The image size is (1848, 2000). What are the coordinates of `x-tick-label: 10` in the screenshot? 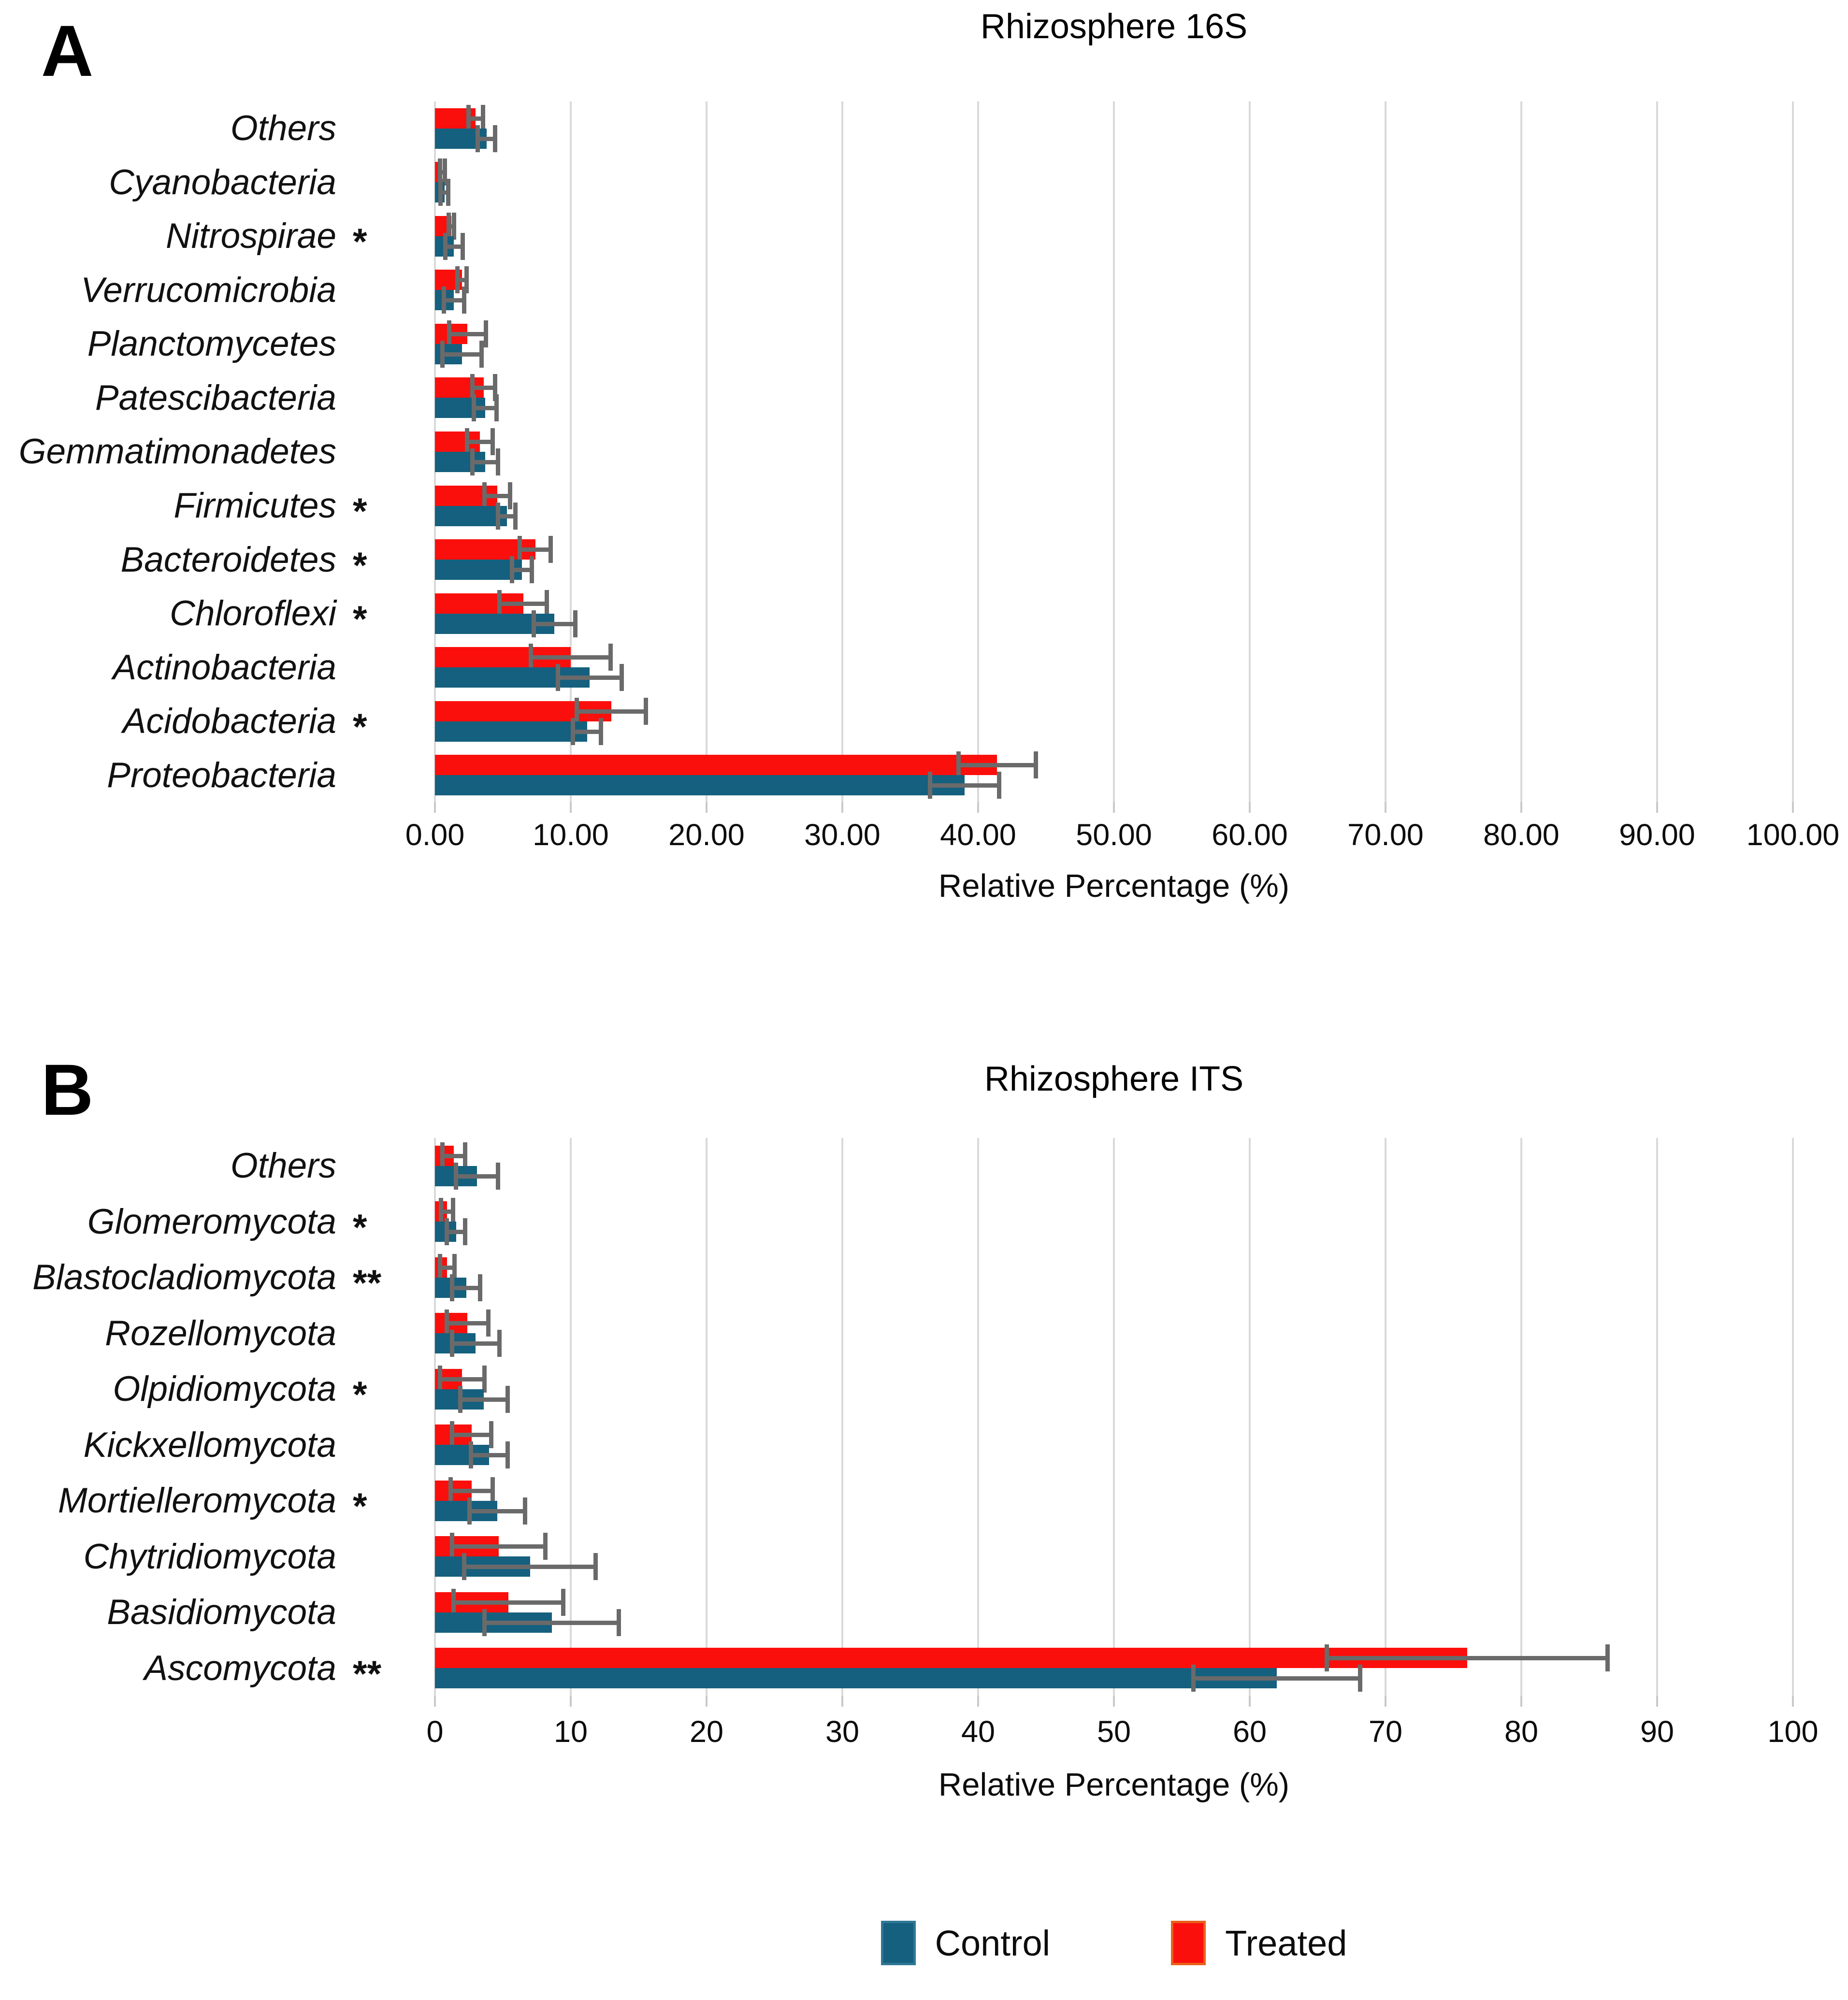 It's located at (570, 1732).